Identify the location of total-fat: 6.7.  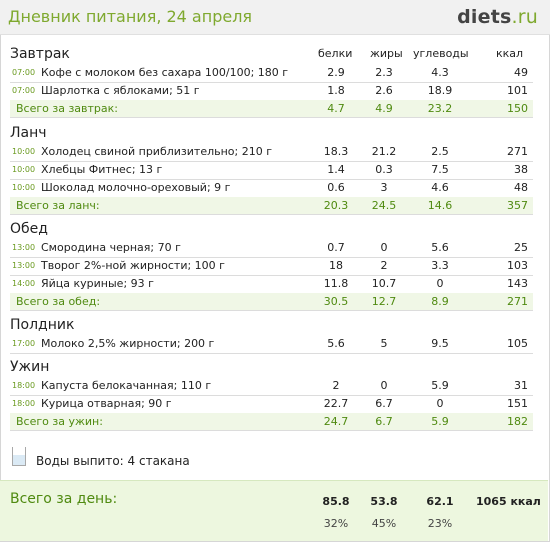
(384, 421).